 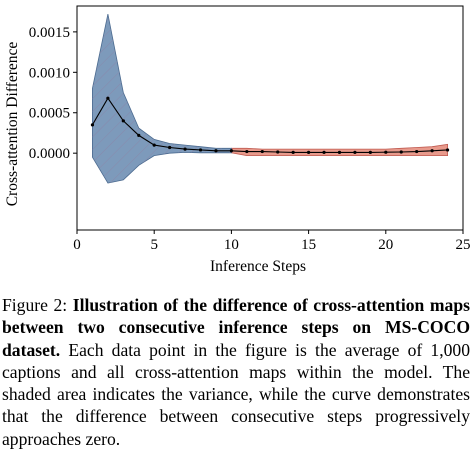 I want to click on data-points, so click(x=270, y=125).